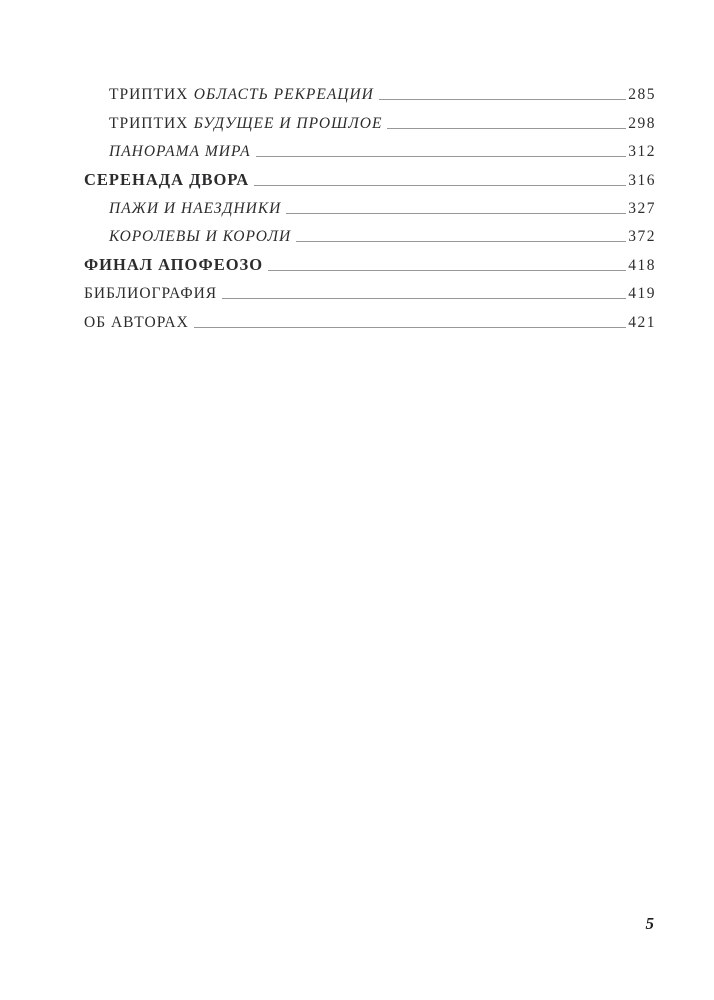 The image size is (714, 1000). I want to click on toc-page-number: 372, so click(642, 237).